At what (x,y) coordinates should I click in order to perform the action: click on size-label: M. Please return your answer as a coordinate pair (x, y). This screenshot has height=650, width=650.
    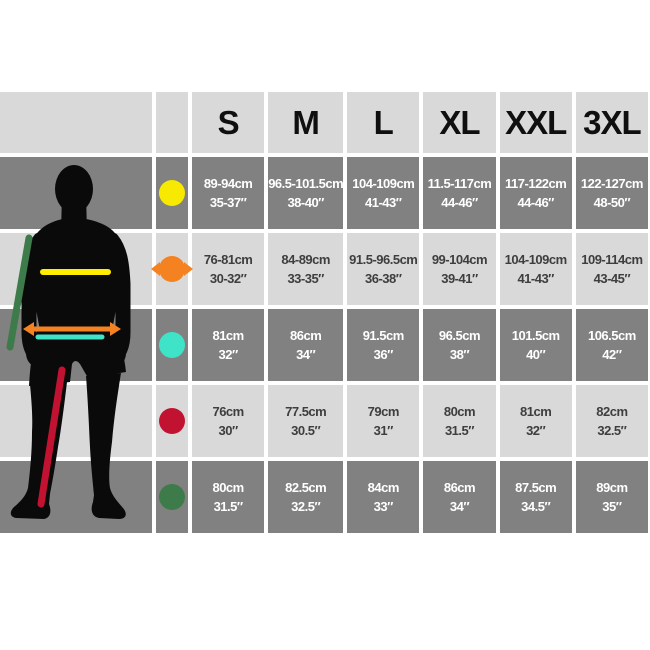
    Looking at the image, I should click on (305, 122).